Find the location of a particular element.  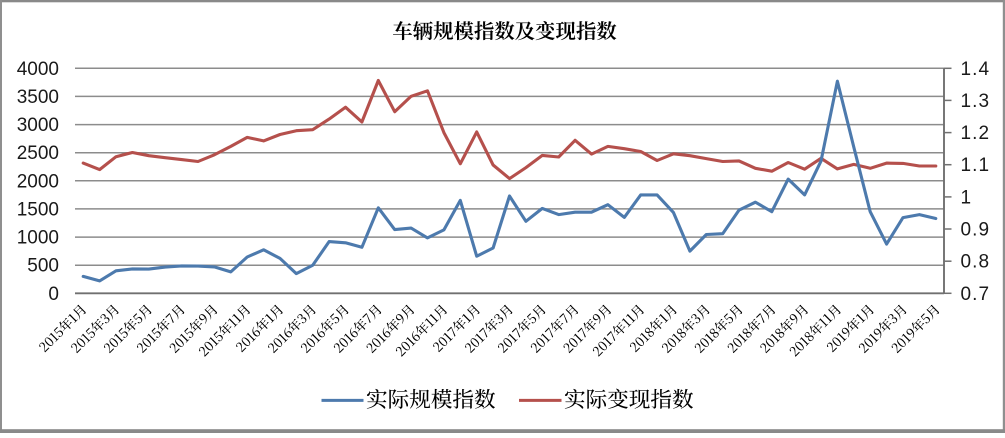

svg-text: 1.3 is located at coordinates (976, 101).